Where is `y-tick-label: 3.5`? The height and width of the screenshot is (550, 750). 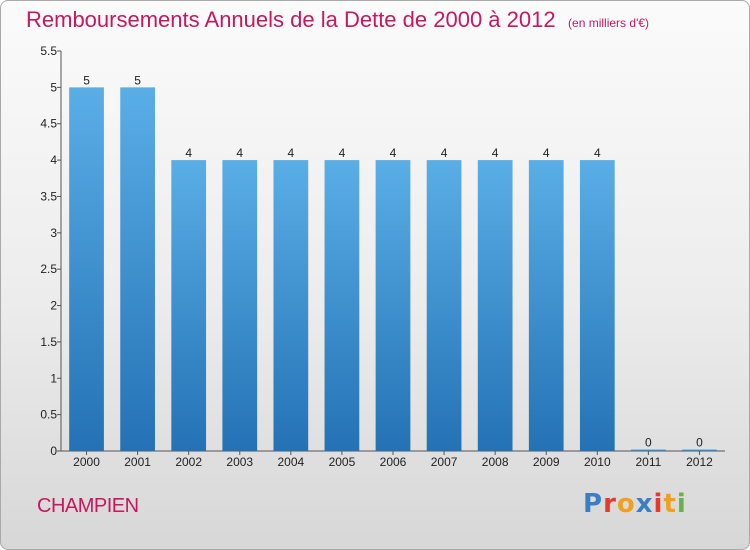 y-tick-label: 3.5 is located at coordinates (48, 196).